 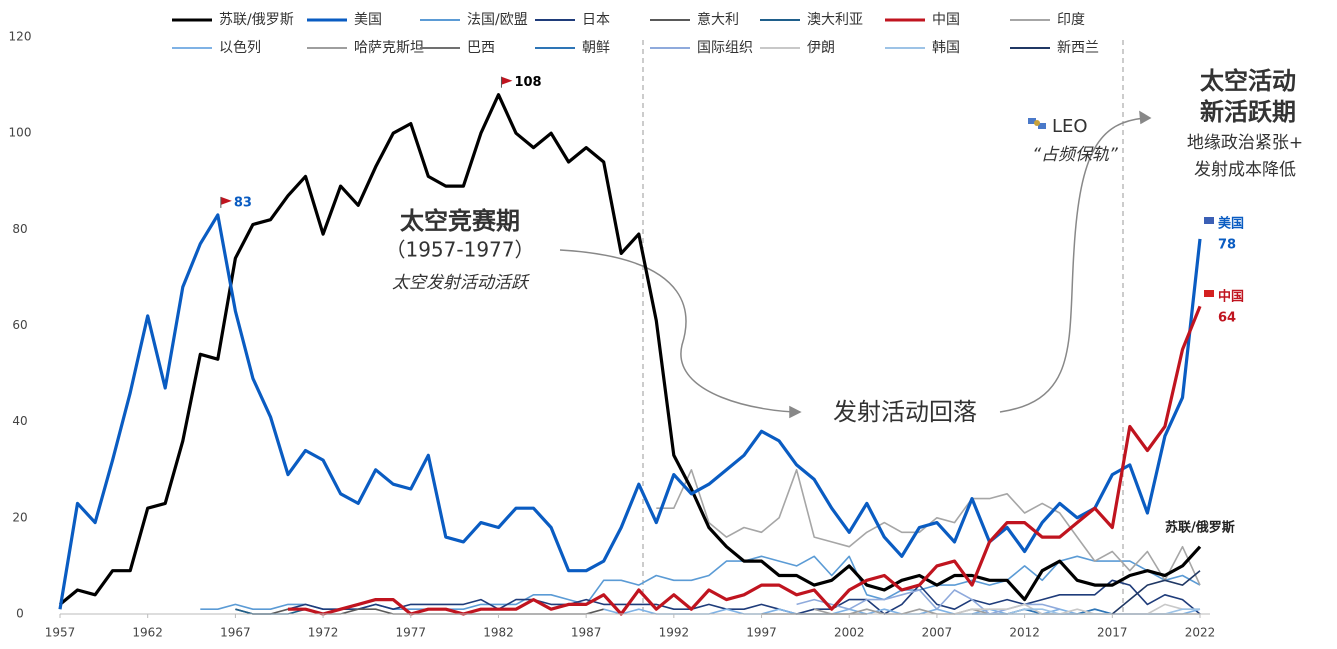 What do you see at coordinates (946, 48) in the screenshot?
I see `legend-label: 韩国` at bounding box center [946, 48].